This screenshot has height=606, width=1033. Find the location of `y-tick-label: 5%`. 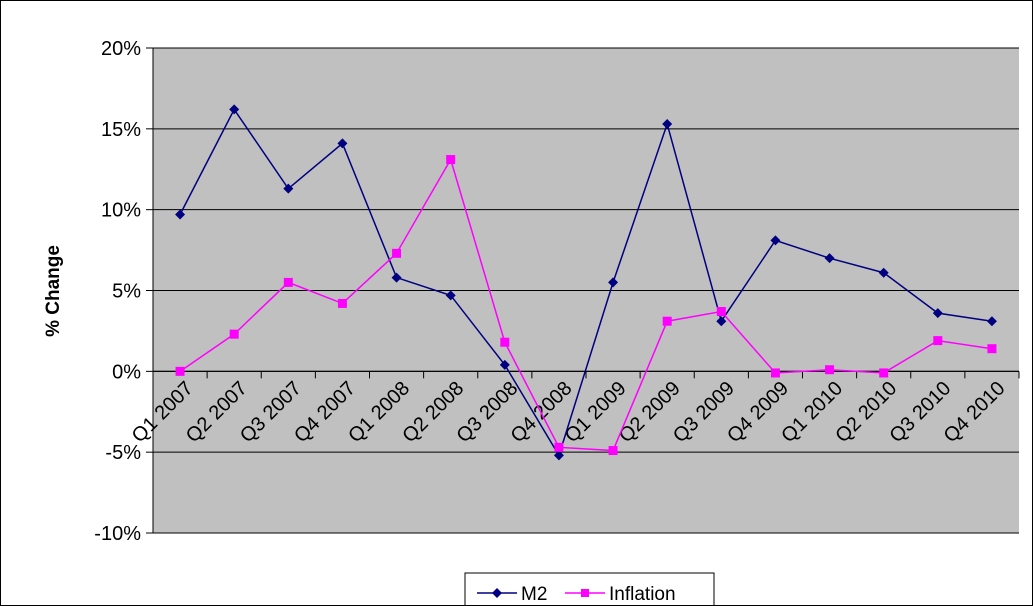

y-tick-label: 5% is located at coordinates (126, 292).